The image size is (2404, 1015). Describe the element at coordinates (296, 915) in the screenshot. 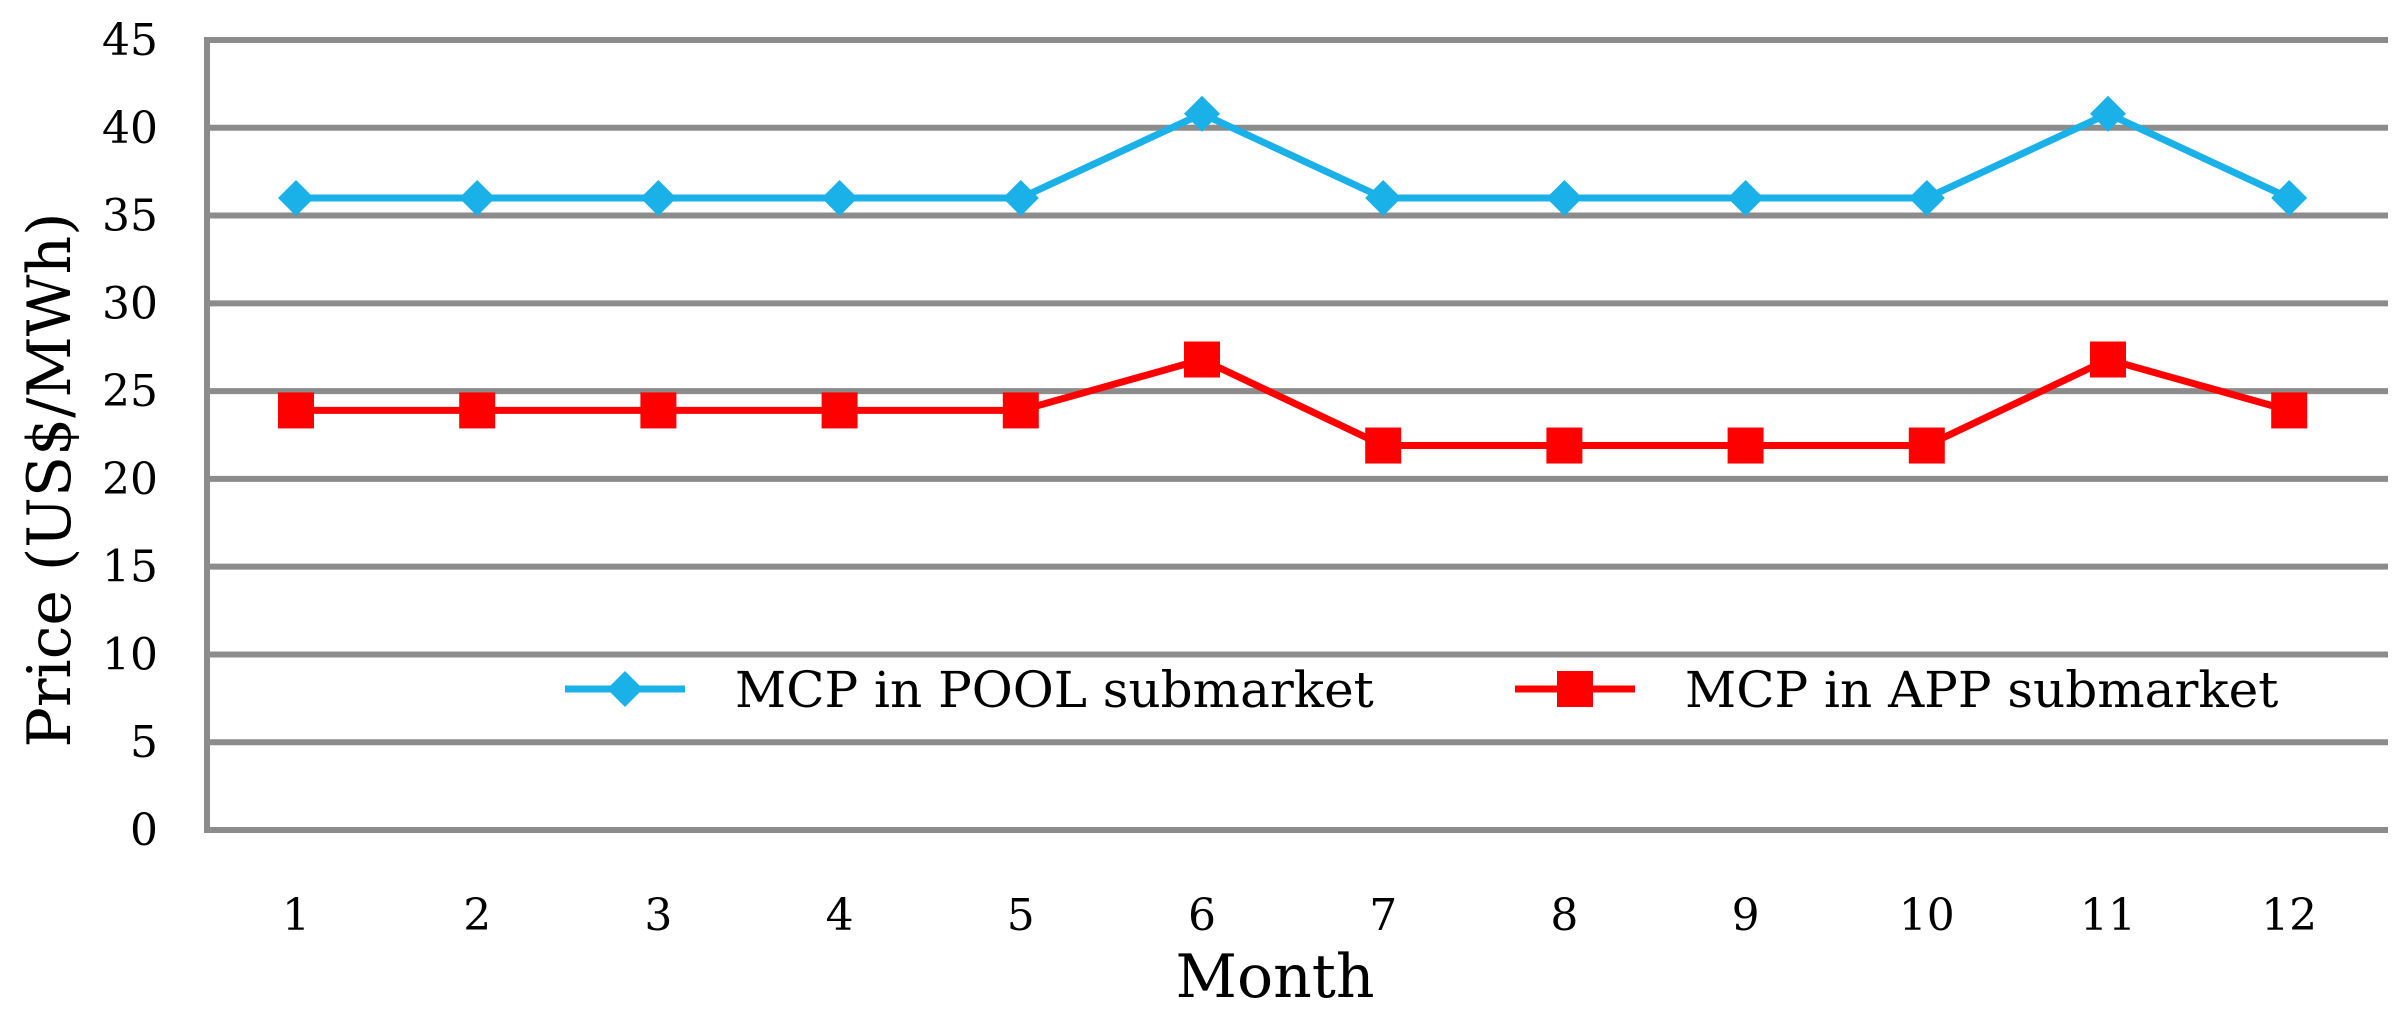

I see `x-tick-label-1: 1` at that location.